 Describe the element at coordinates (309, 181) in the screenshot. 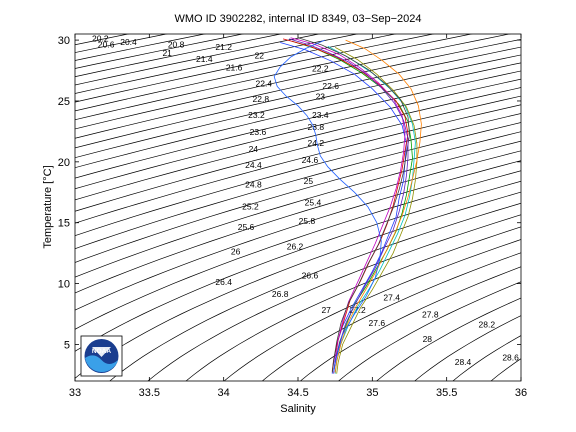

I see `isopycnal-label-23: 25` at that location.